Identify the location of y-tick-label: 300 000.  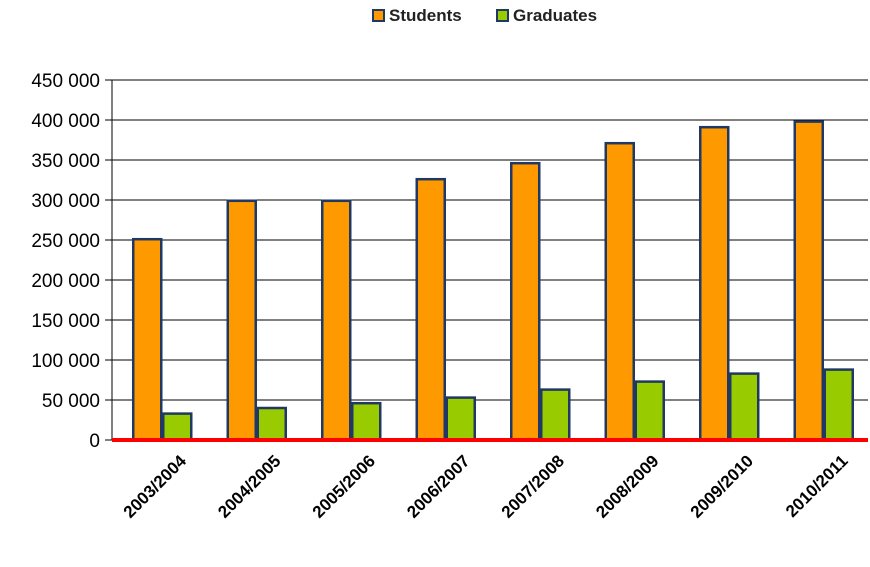
(65, 201).